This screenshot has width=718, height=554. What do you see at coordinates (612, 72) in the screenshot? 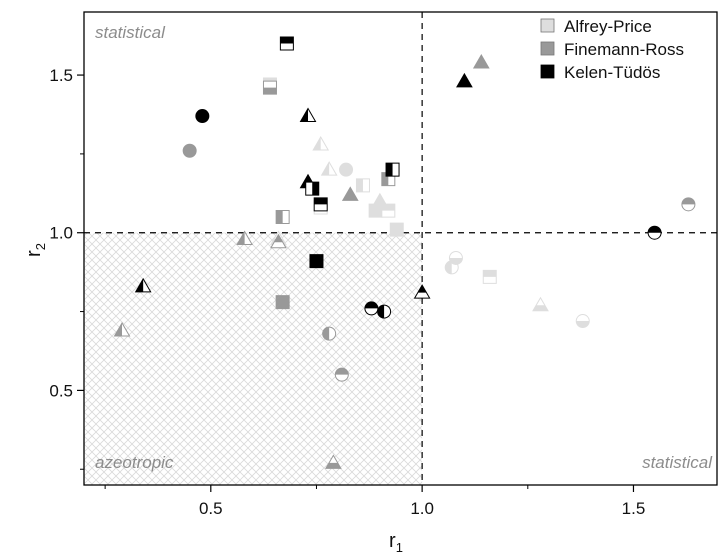
I see `legend-label-kelen-t-d-s: Kelen-Tüdös` at bounding box center [612, 72].